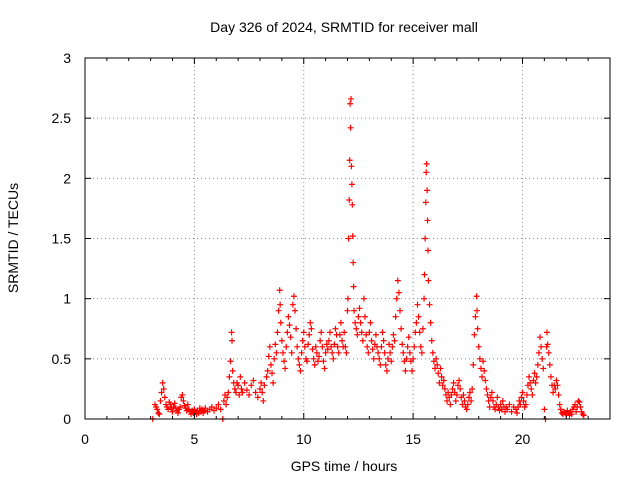 Image resolution: width=640 pixels, height=480 pixels. I want to click on y-tick-label: 0.5, so click(62, 359).